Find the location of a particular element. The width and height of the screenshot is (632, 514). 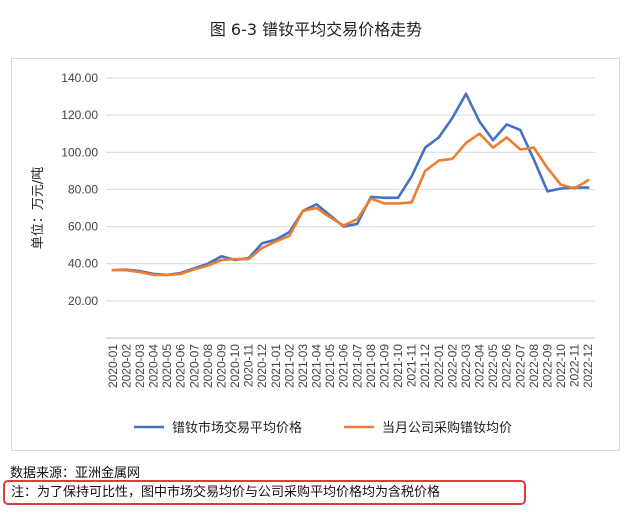

x-tick-label: 2020-11 is located at coordinates (249, 365).